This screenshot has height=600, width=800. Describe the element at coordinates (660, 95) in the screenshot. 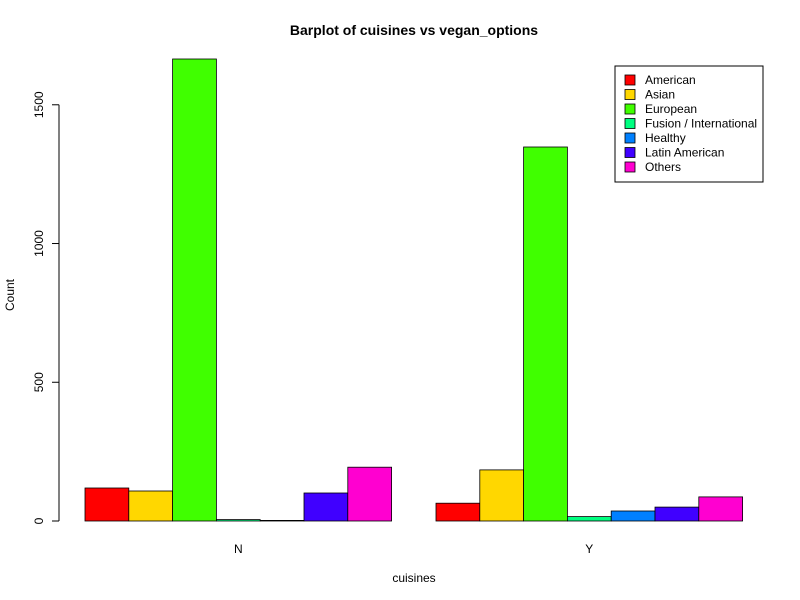

I see `legend-label: Asian` at that location.